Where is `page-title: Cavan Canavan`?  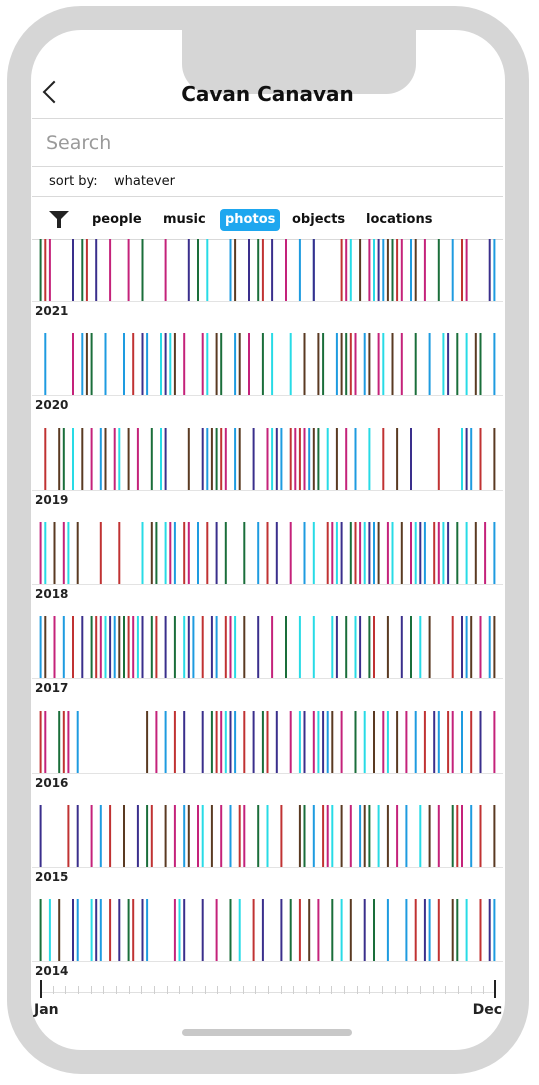
page-title: Cavan Canavan is located at coordinates (267, 94).